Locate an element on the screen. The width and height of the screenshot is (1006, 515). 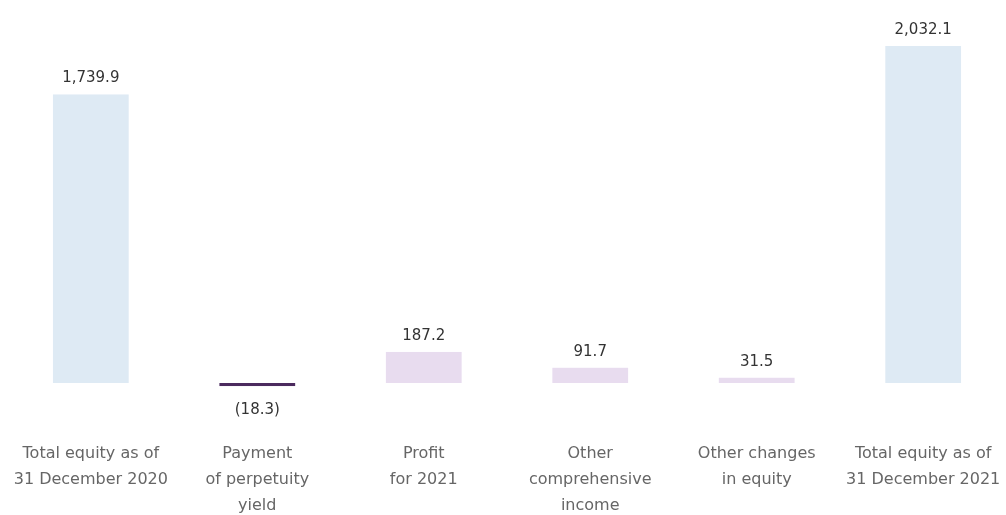
data-label: 91.7 is located at coordinates (590, 350).